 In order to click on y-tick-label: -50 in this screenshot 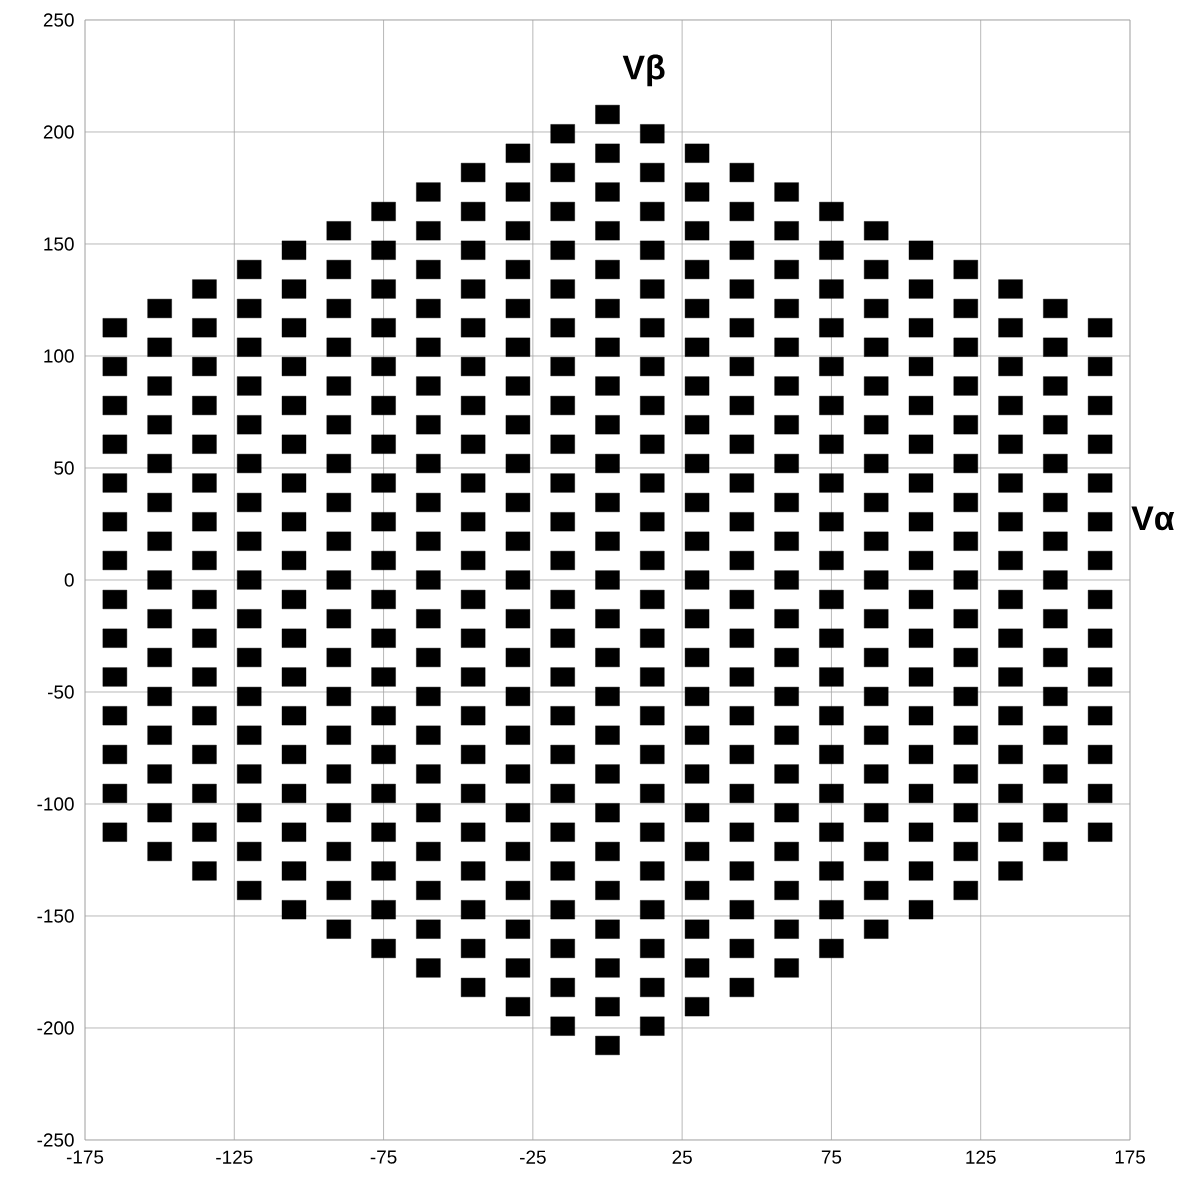, I will do `click(60, 692)`.